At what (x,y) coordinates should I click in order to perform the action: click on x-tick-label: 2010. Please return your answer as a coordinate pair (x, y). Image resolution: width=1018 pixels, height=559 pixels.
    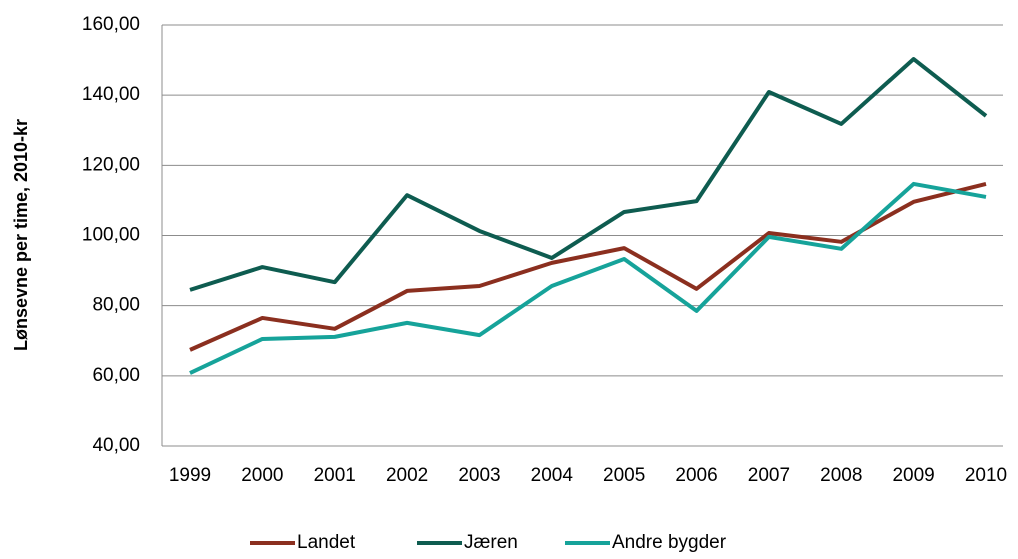
    Looking at the image, I should click on (986, 475).